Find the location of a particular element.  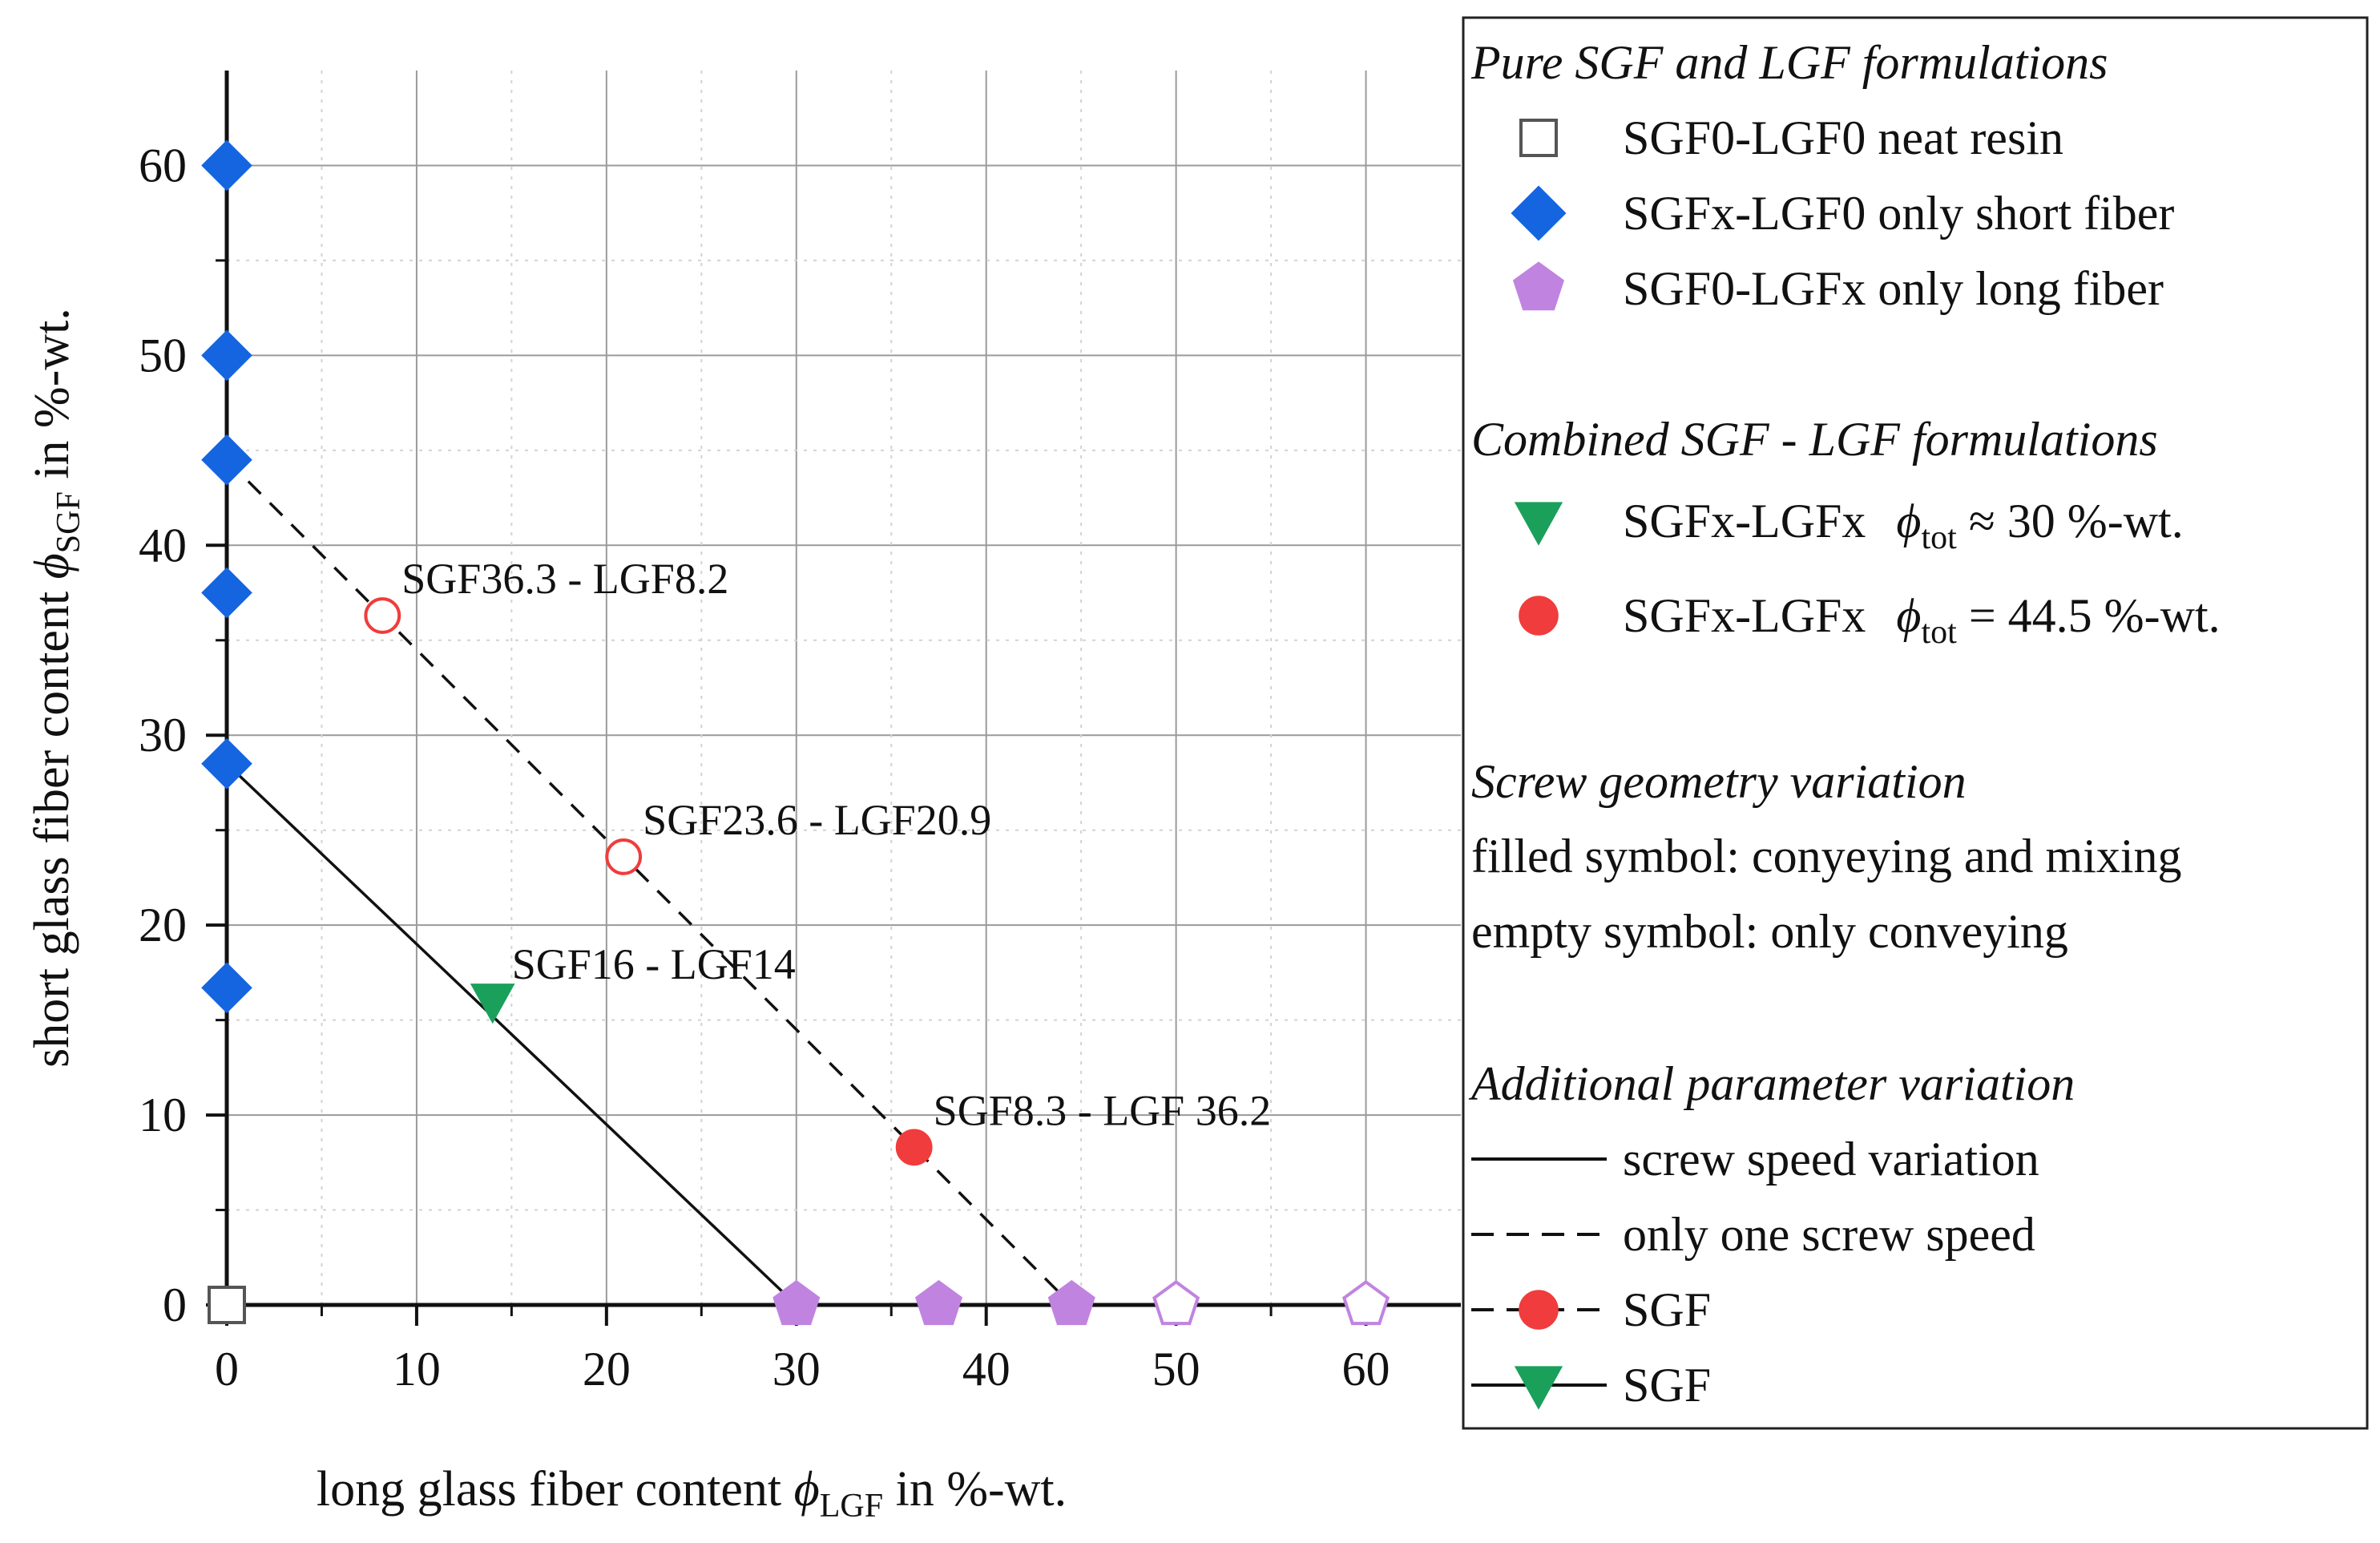

legend-symbol-pentagon is located at coordinates (1538, 286).